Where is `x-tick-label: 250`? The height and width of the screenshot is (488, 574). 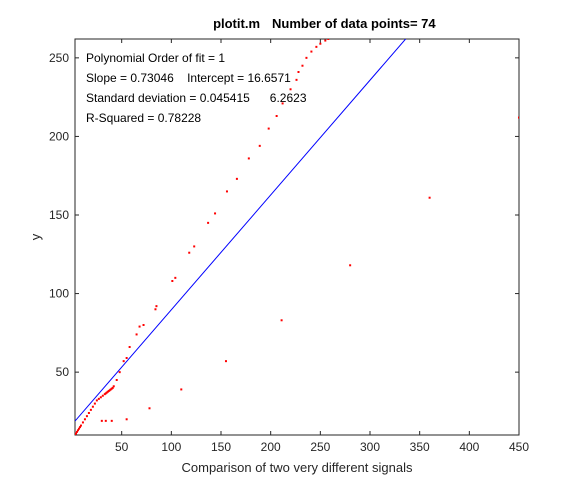 x-tick-label: 250 is located at coordinates (320, 447).